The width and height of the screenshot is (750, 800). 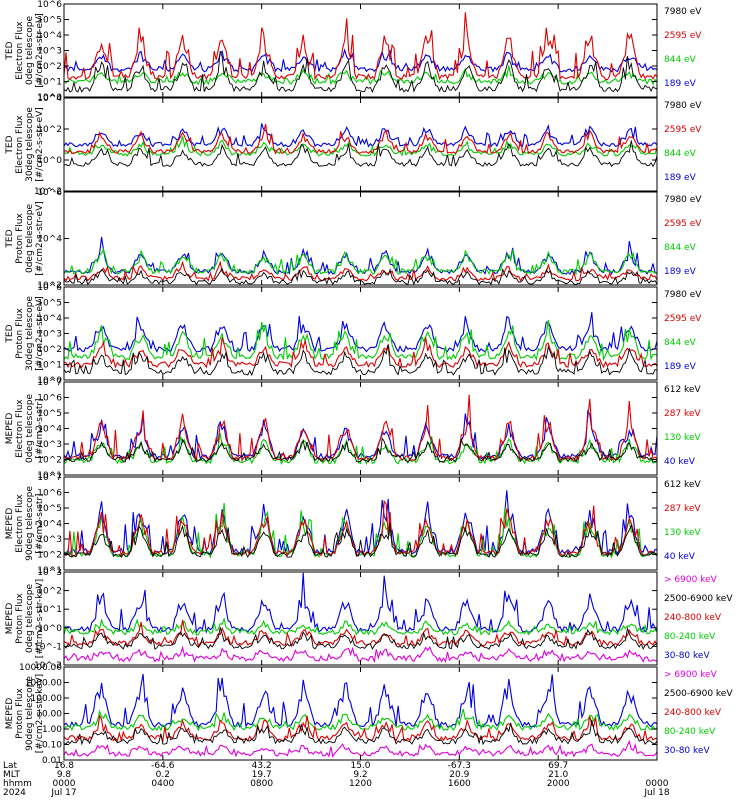 I want to click on x-tick-time: 1200, so click(x=360, y=784).